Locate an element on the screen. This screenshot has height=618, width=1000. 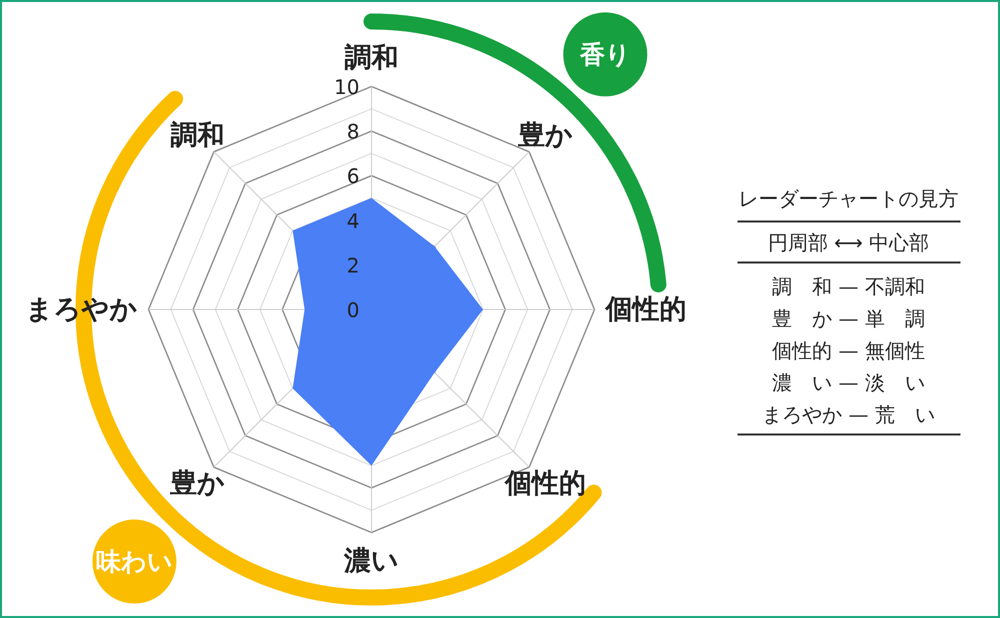
y-tick-label: 8 is located at coordinates (353, 132).